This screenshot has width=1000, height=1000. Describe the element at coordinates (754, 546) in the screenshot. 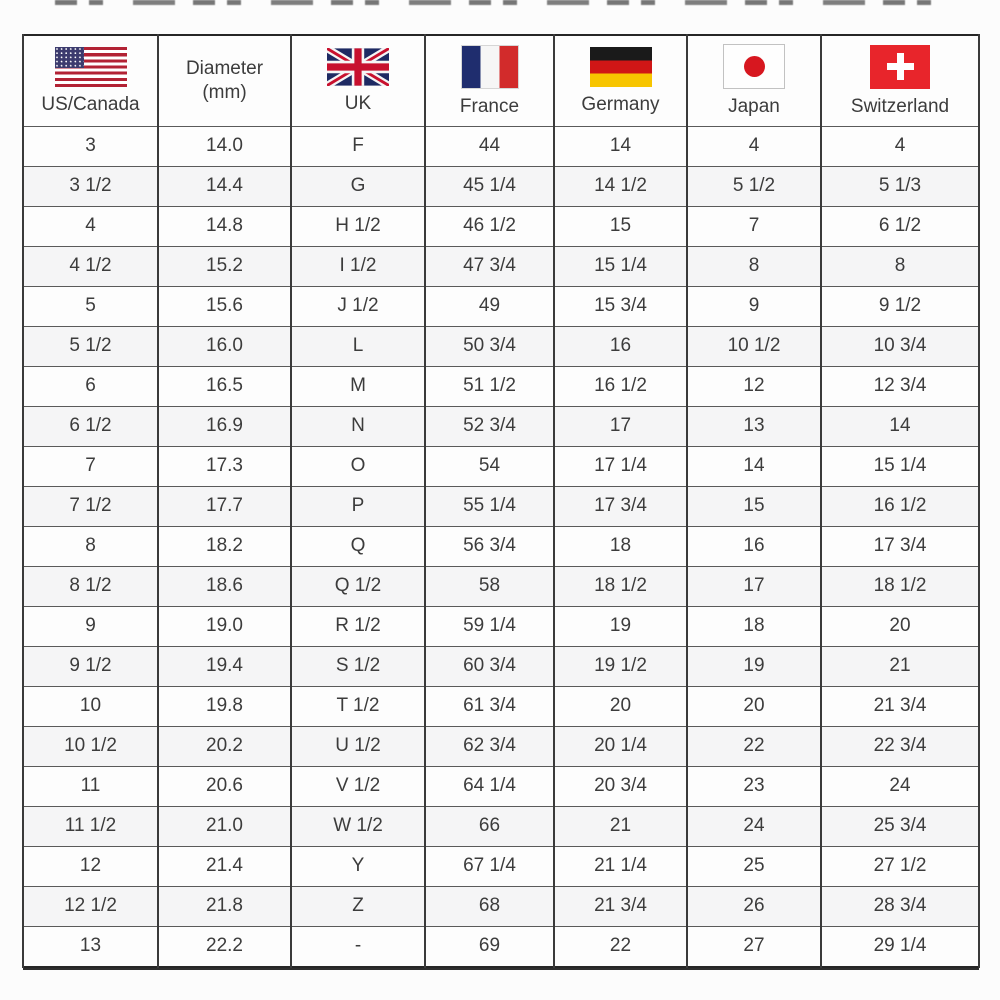

I see `cell-japan: 16` at that location.